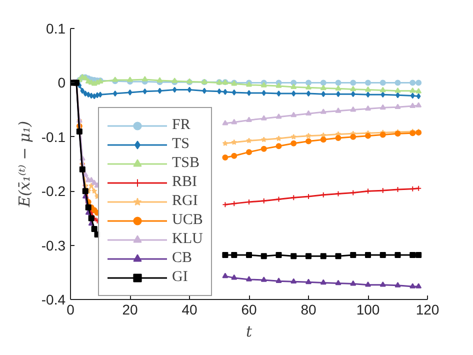 The height and width of the screenshot is (355, 473). I want to click on y-tick-label: -0.1, so click(53, 136).